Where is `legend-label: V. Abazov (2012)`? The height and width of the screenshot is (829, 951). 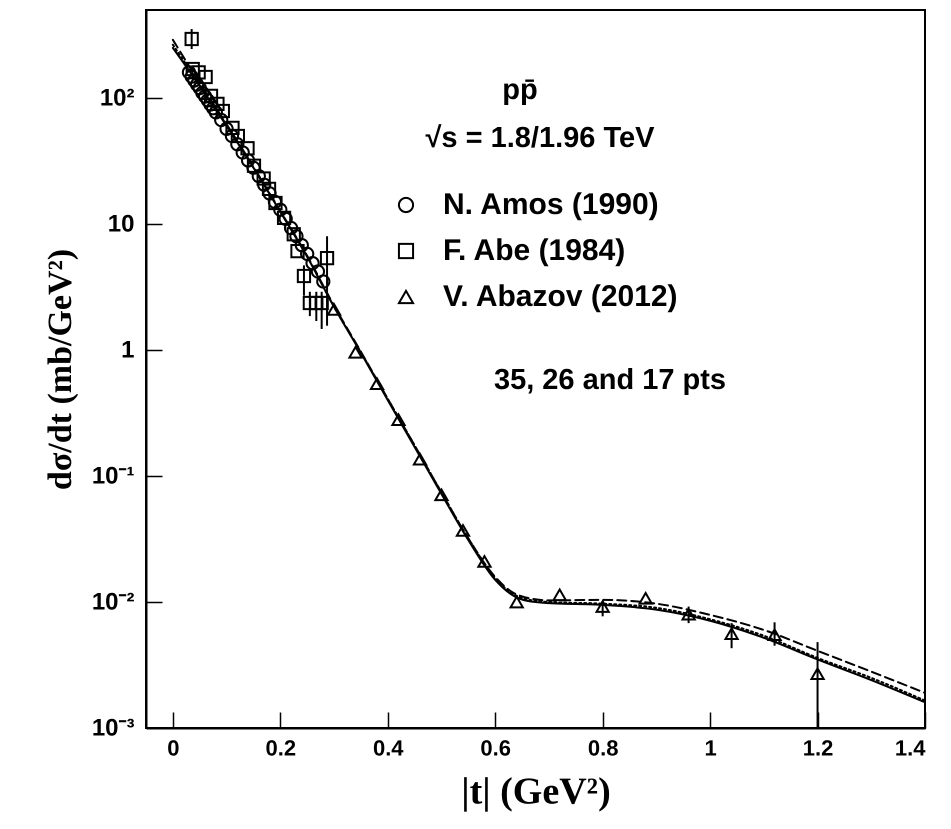
legend-label: V. Abazov (2012) is located at coordinates (560, 296).